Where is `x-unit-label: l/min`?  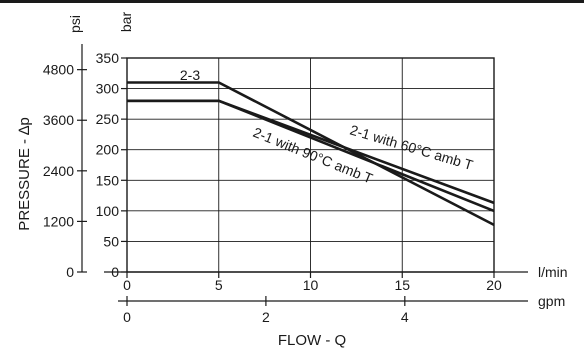 x-unit-label: l/min is located at coordinates (553, 272).